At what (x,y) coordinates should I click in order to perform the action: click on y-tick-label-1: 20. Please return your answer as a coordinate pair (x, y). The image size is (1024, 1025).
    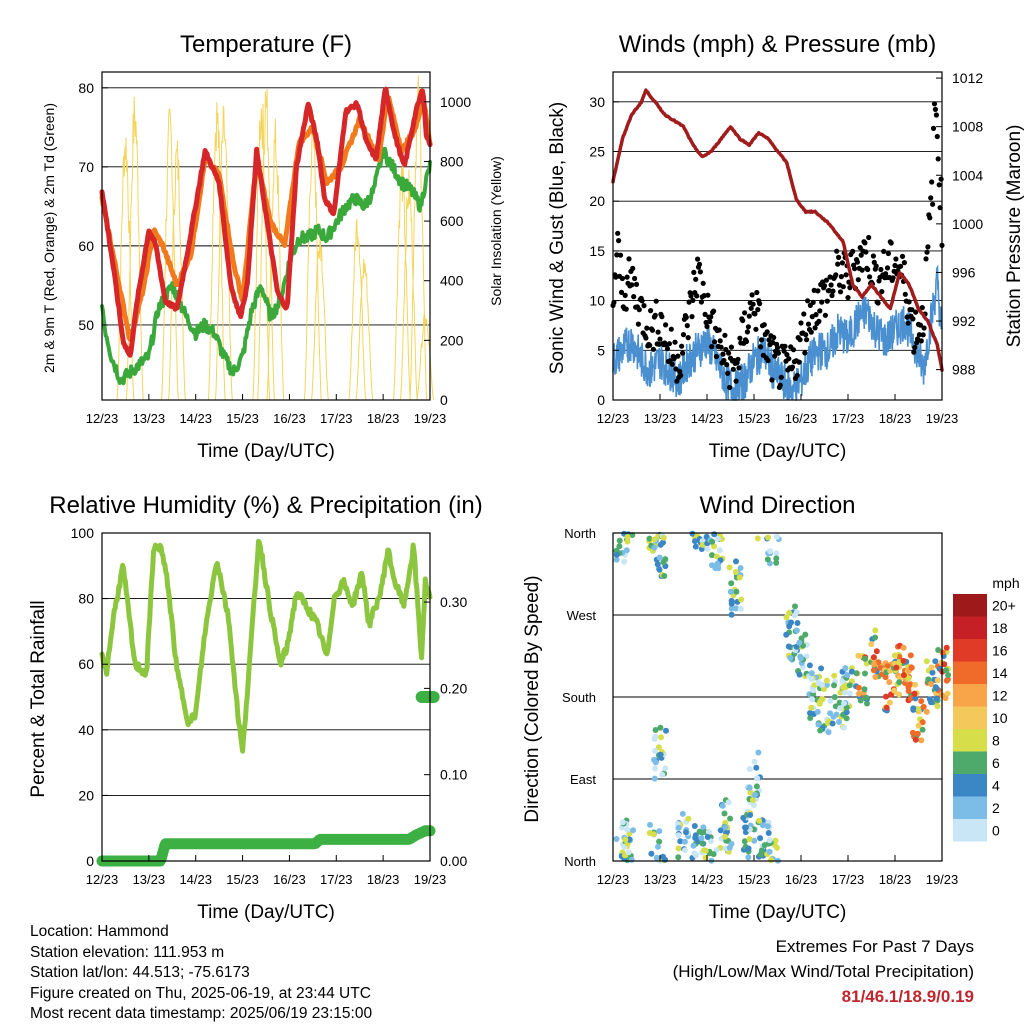
    Looking at the image, I should click on (597, 201).